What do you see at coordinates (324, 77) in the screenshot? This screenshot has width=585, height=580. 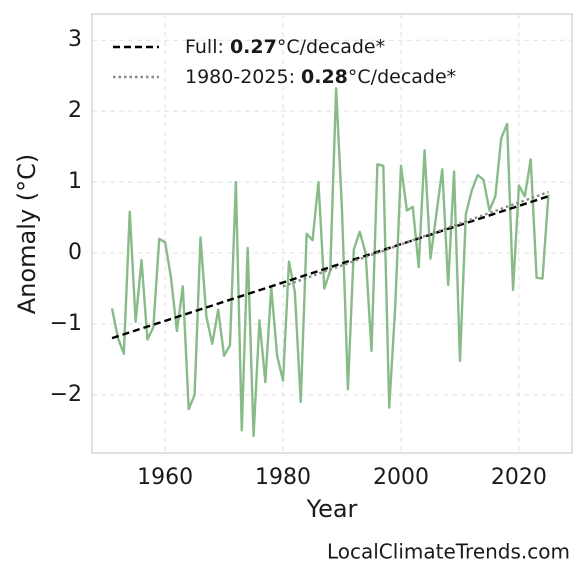 I see `legend-text: 0.28` at bounding box center [324, 77].